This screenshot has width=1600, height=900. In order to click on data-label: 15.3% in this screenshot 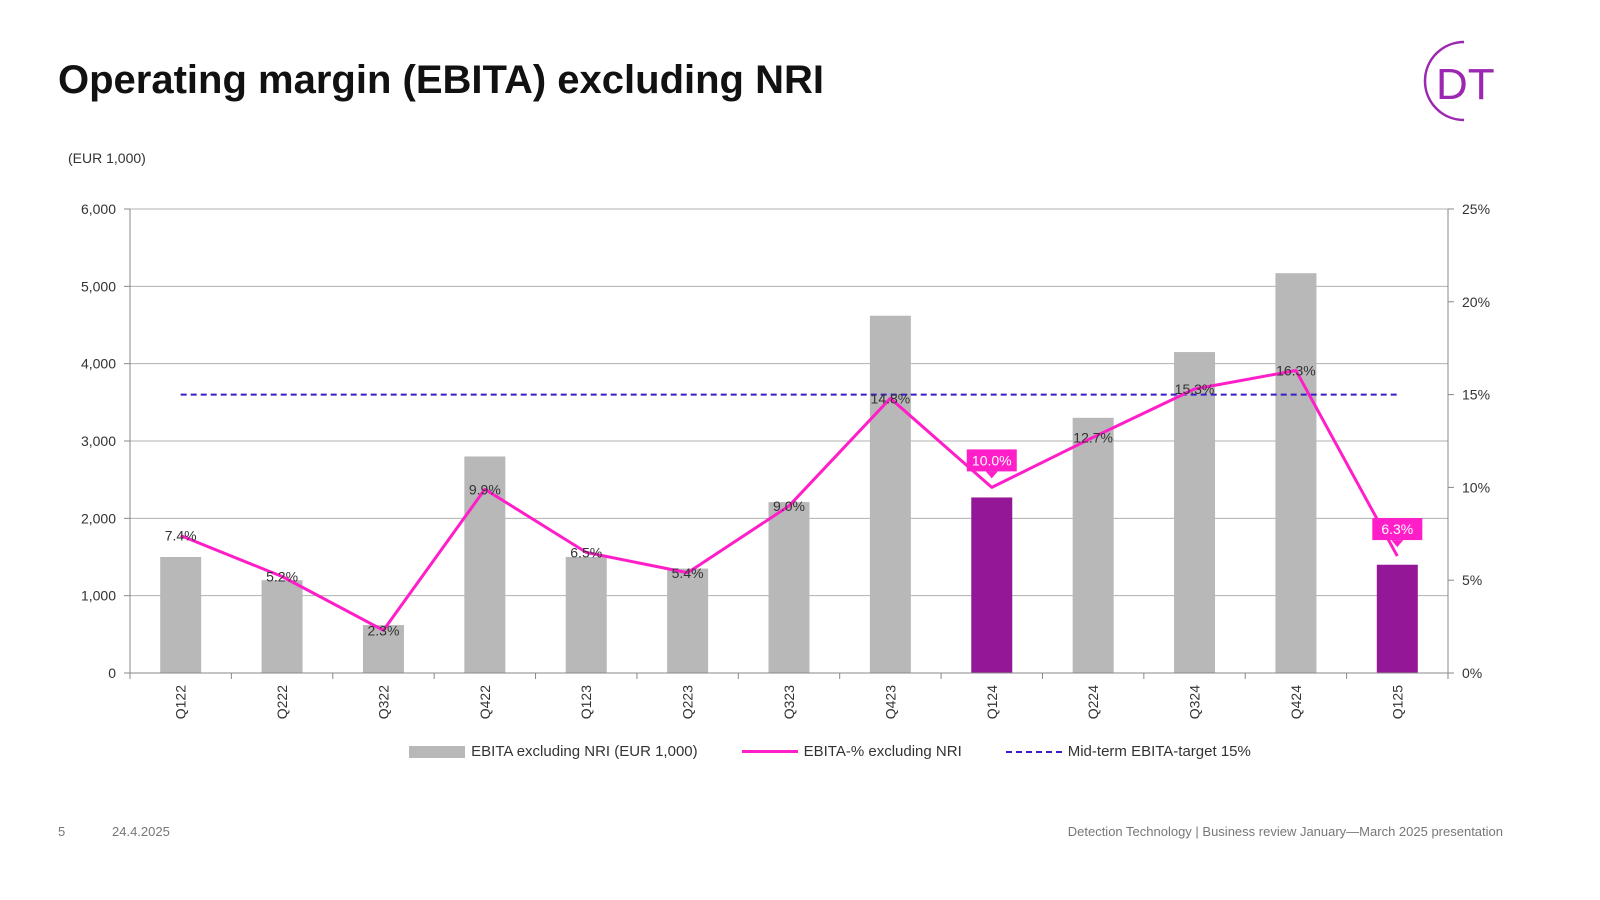, I will do `click(1195, 389)`.